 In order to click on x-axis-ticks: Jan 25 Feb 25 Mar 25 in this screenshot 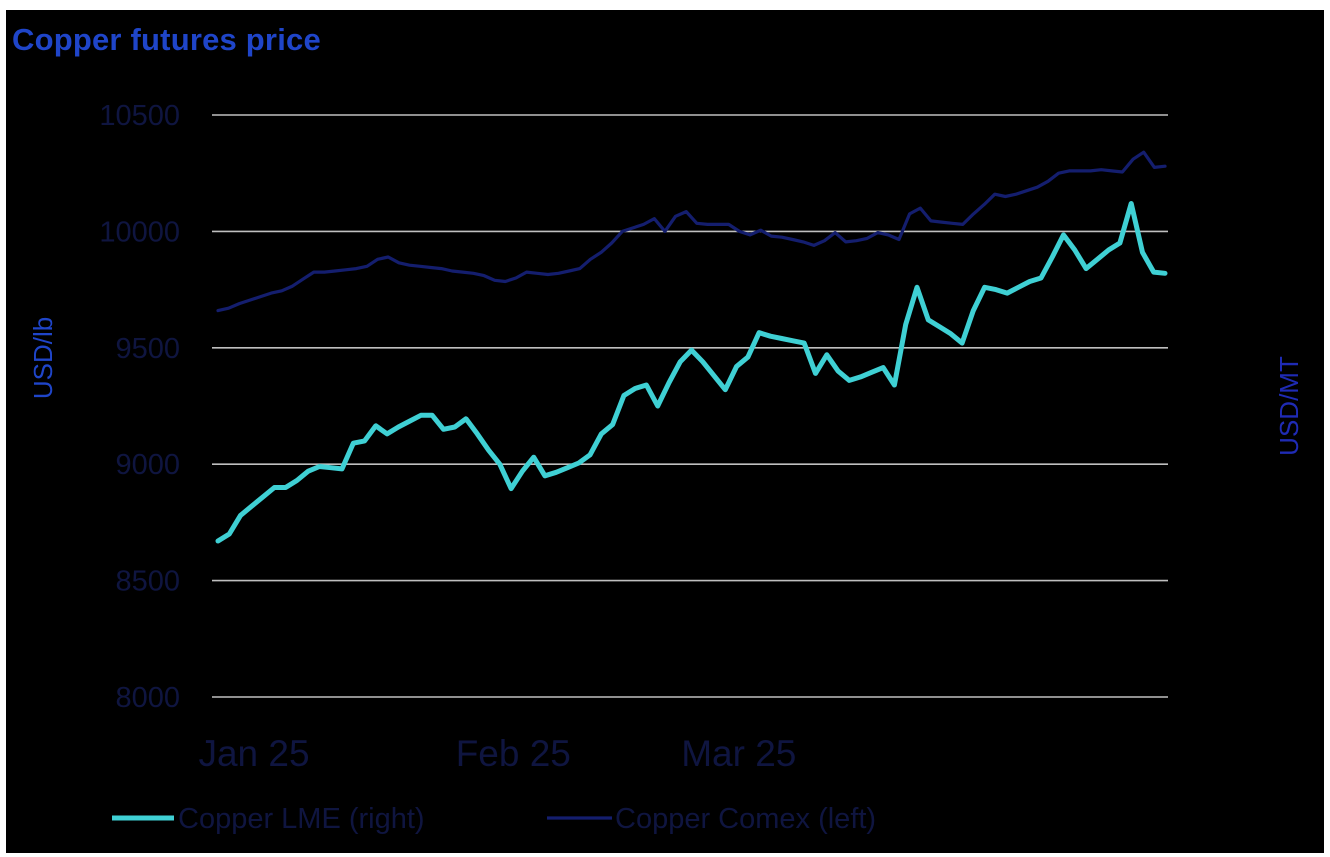, I will do `click(497, 753)`.